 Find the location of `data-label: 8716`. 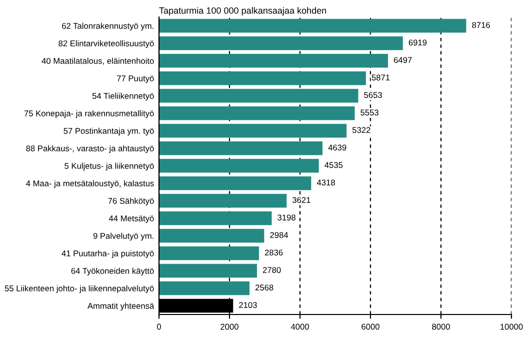

data-label: 8716 is located at coordinates (481, 25).